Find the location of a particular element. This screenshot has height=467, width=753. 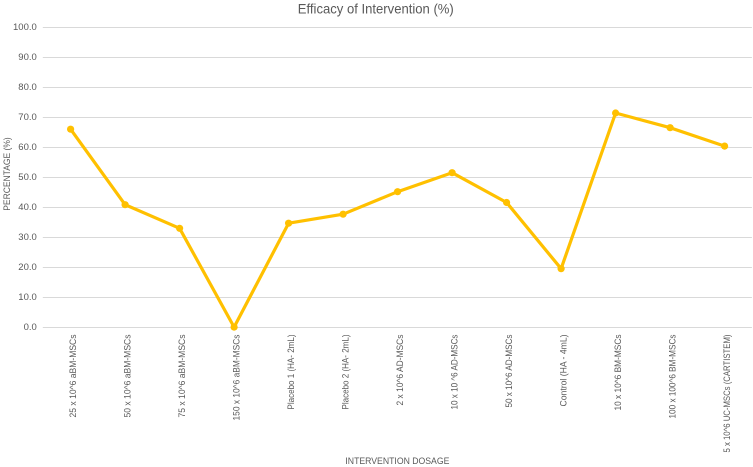

svg-text: Control (HA - 4mL) is located at coordinates (563, 371).